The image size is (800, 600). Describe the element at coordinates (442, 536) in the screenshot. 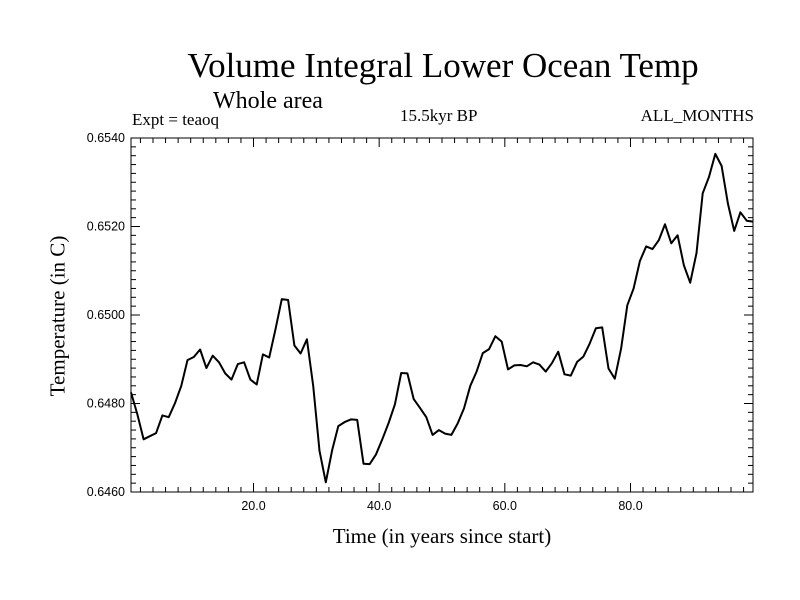

I see `x-axis-label: Time (in years since start)` at that location.